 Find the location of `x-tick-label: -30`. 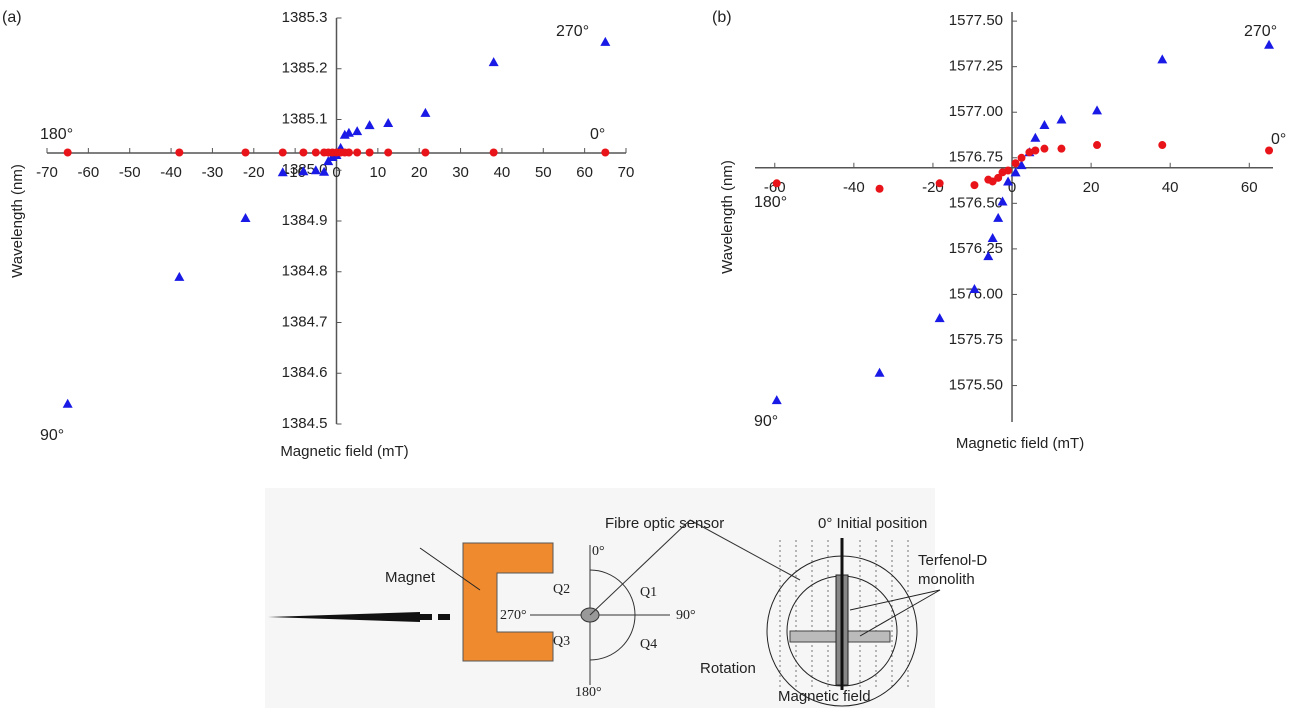

x-tick-label: -30 is located at coordinates (213, 172).